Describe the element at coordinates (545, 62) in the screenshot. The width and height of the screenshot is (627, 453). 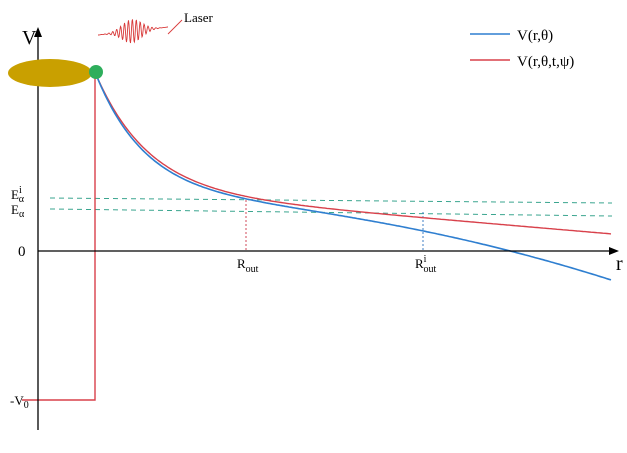
I see `legend-label-v-r-theta-t-psi: V(r,θ,t,ψ)` at that location.